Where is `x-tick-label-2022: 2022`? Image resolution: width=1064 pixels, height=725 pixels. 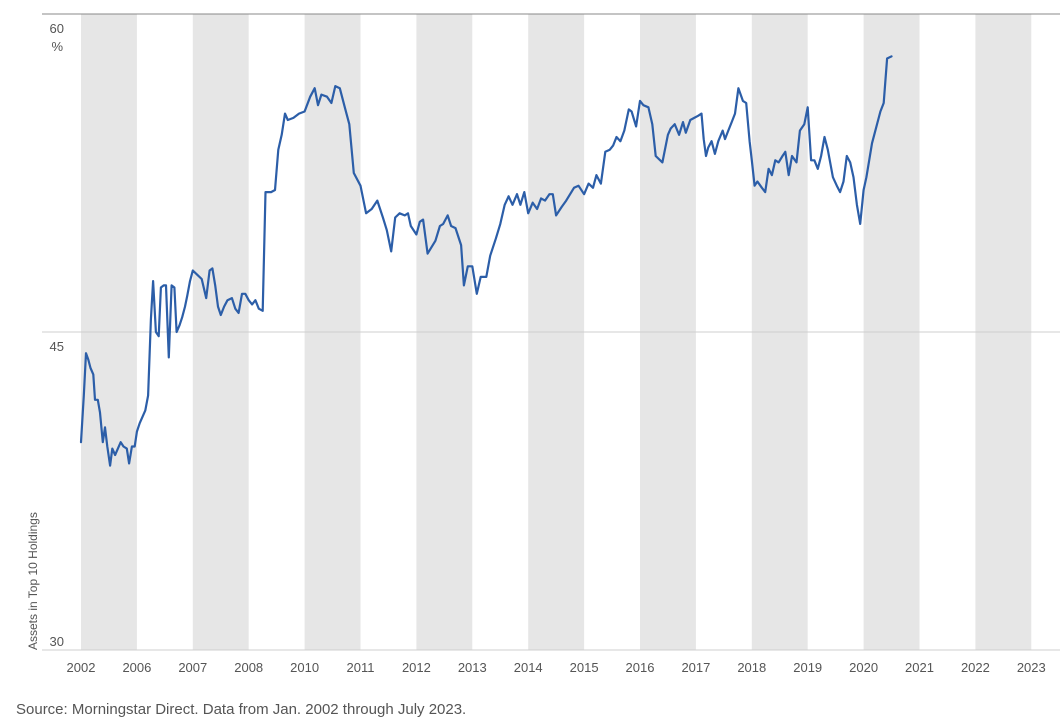 x-tick-label-2022: 2022 is located at coordinates (975, 667).